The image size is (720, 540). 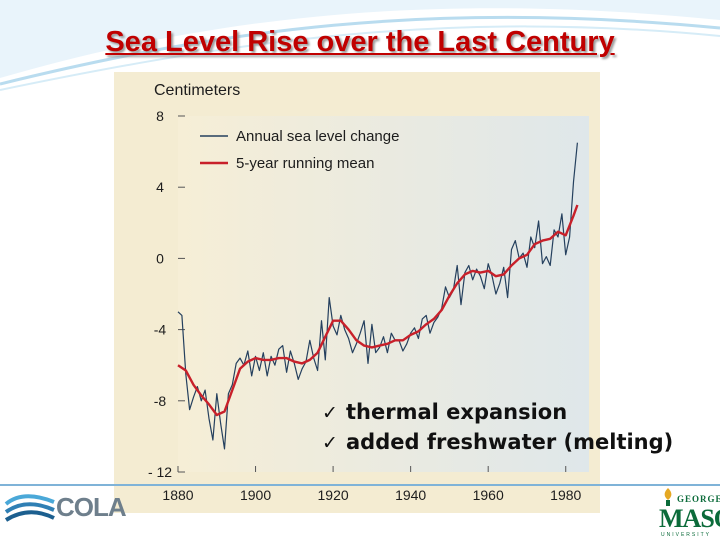 I want to click on bullet-text: thermal expansion, so click(x=457, y=412).